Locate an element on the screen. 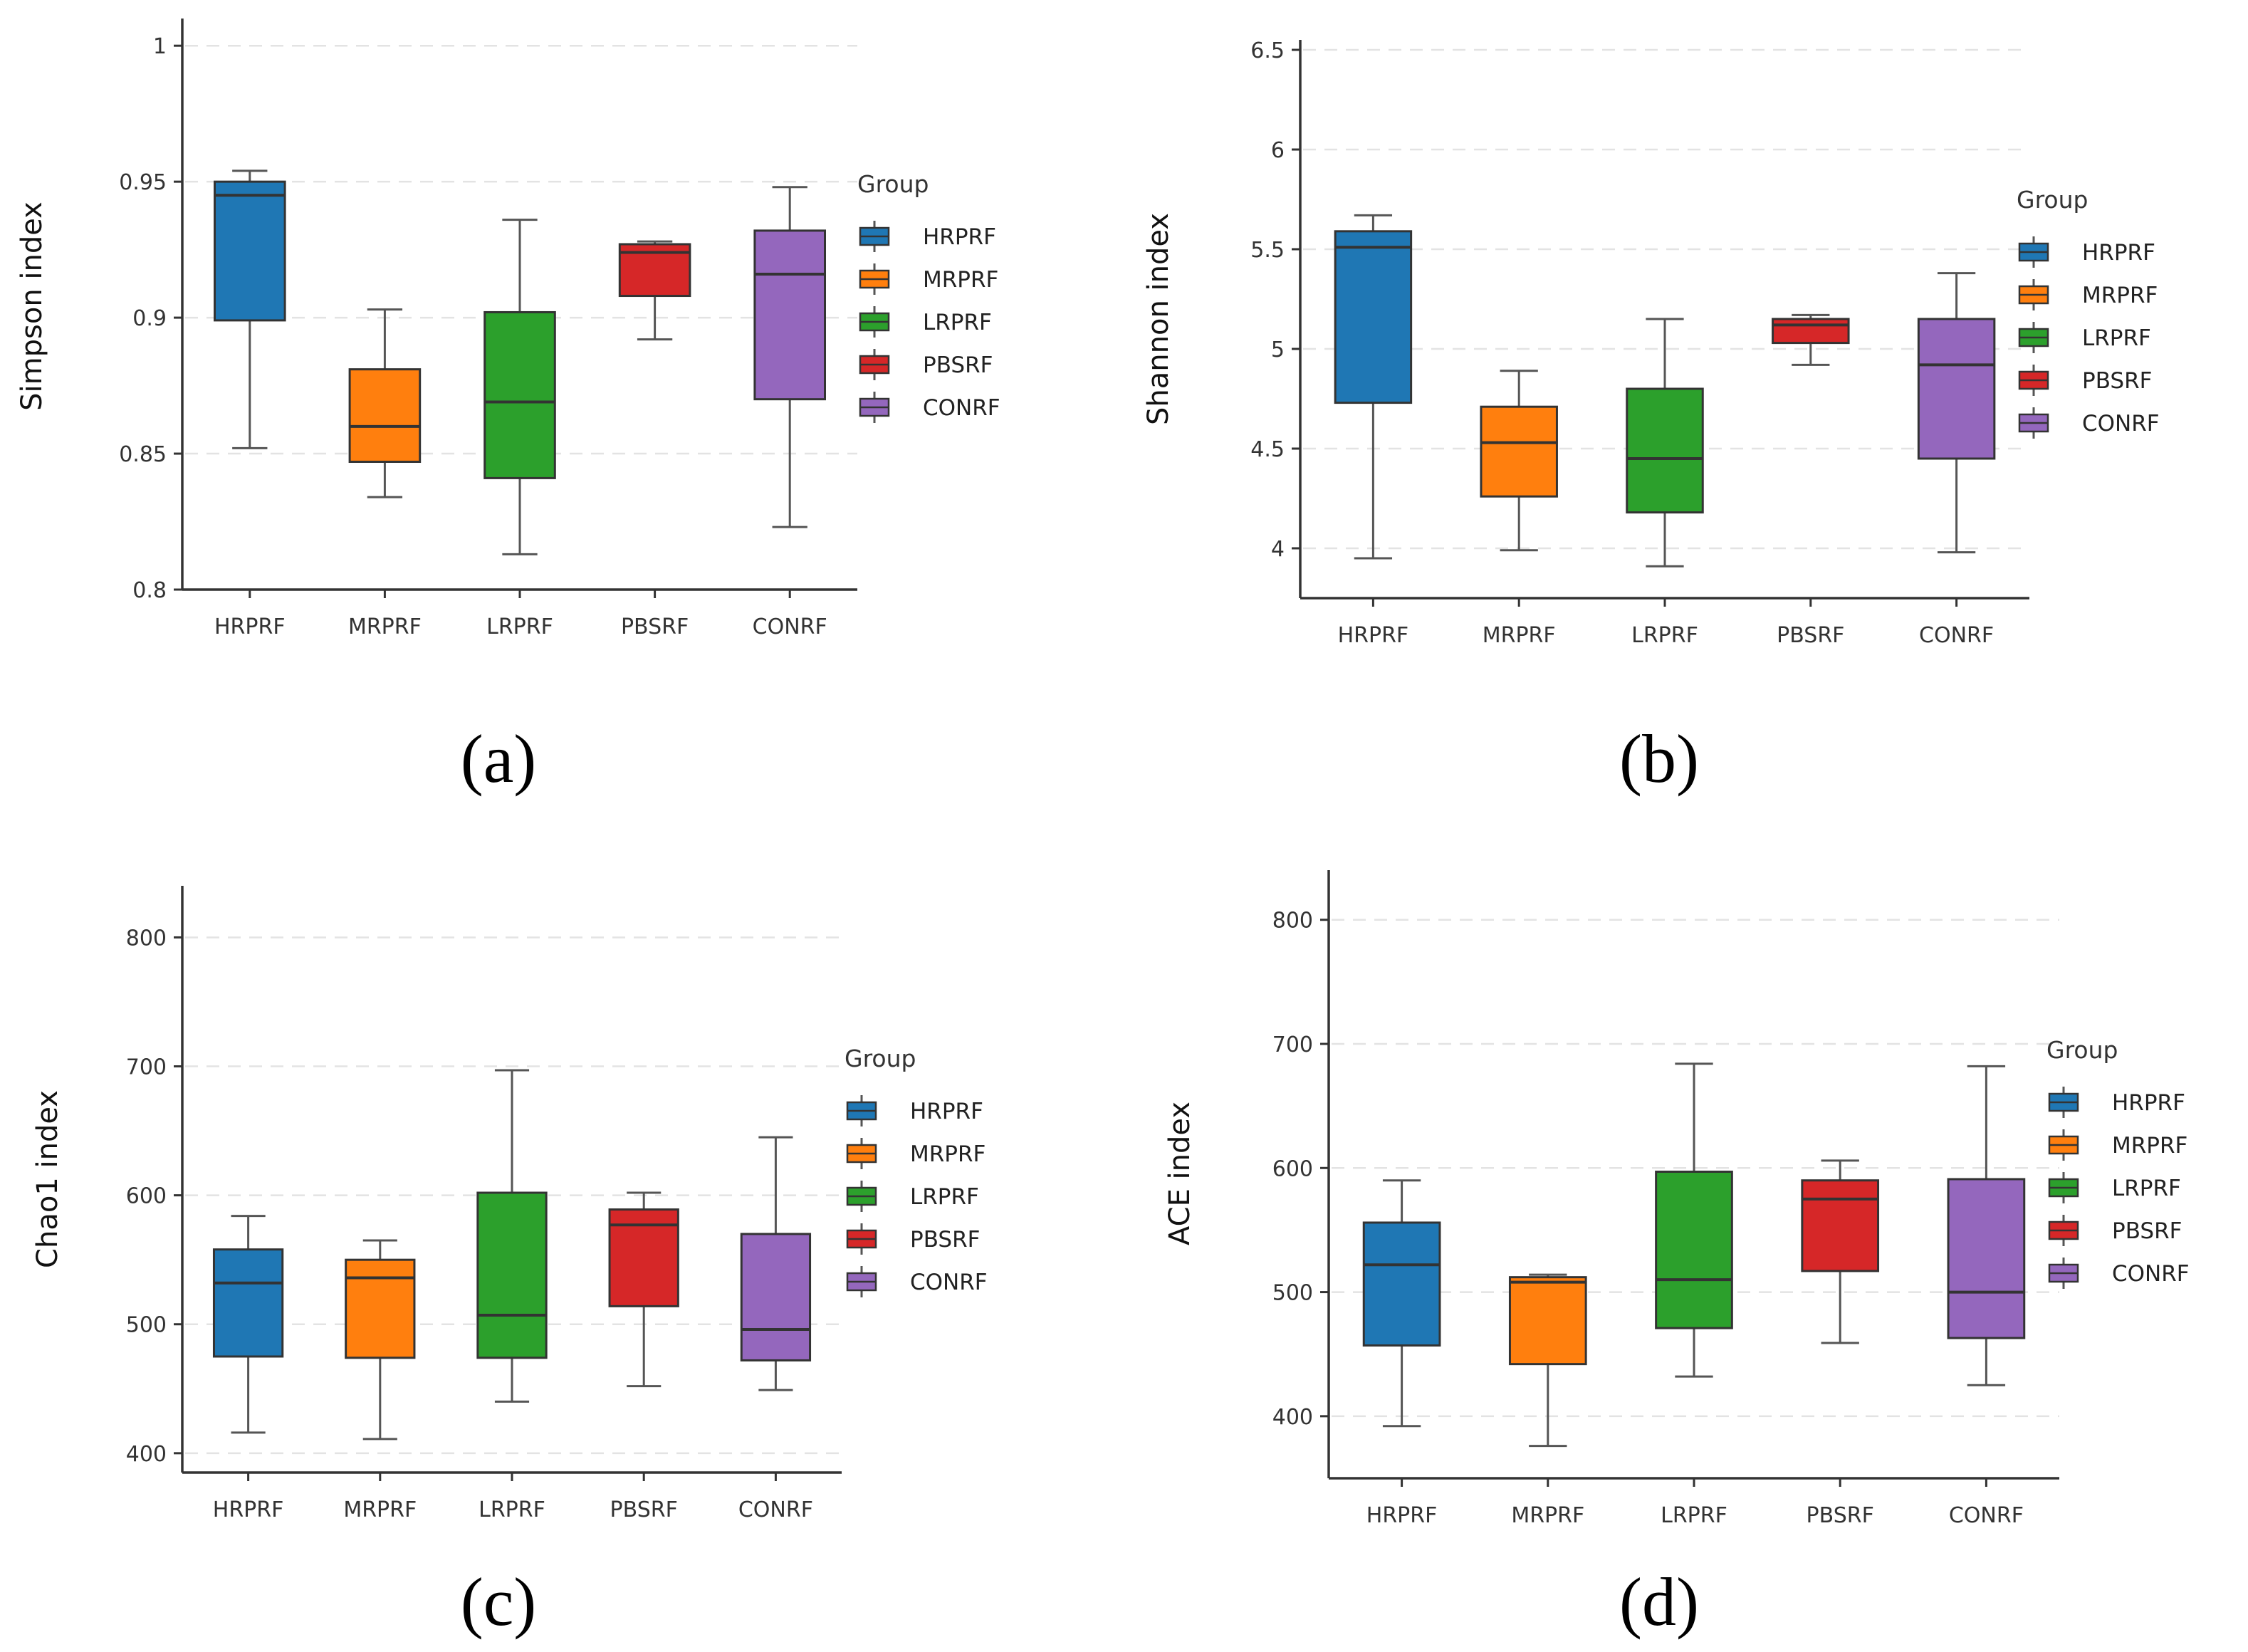 Image resolution: width=2248 pixels, height=1652 pixels. panel-caption: (b) is located at coordinates (1659, 759).